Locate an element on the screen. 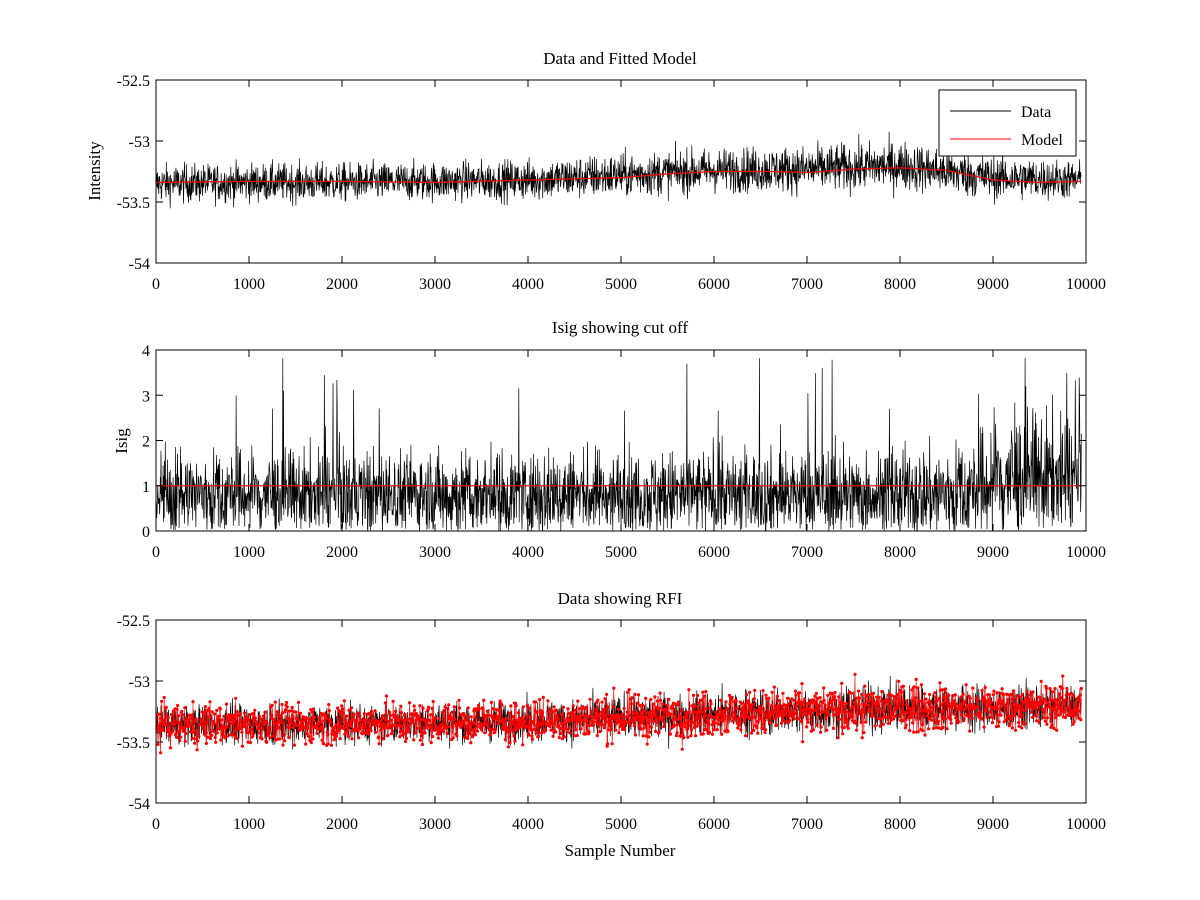 Image resolution: width=1200 pixels, height=900 pixels. legend-label-model: Model is located at coordinates (1042, 140).